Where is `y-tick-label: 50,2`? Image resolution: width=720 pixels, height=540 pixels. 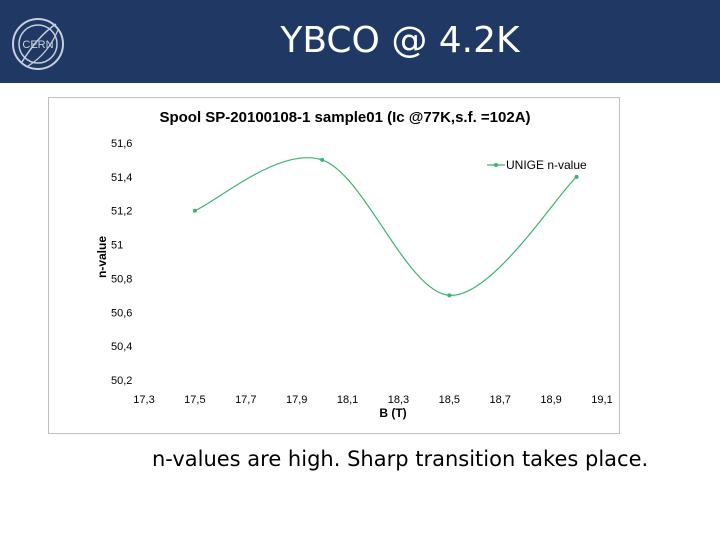
y-tick-label: 50,2 is located at coordinates (121, 381).